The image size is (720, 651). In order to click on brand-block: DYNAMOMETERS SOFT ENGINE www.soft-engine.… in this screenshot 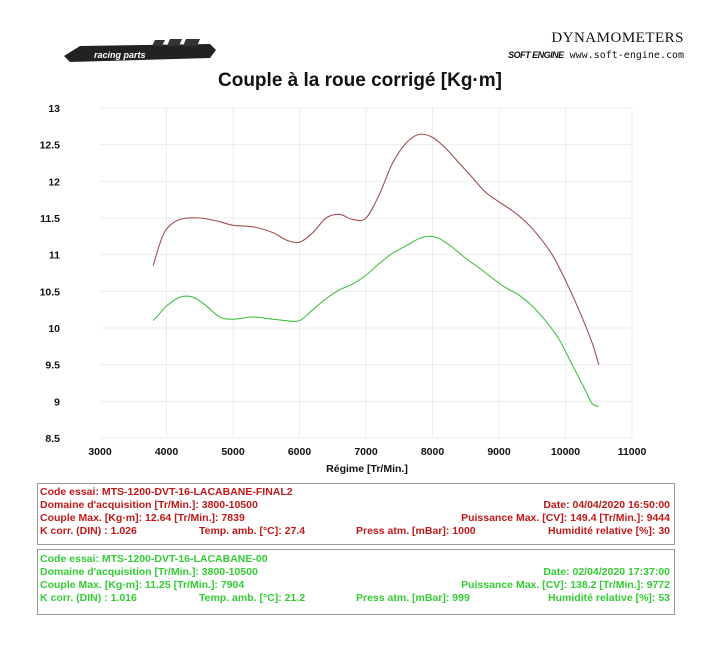, I will do `click(596, 45)`.